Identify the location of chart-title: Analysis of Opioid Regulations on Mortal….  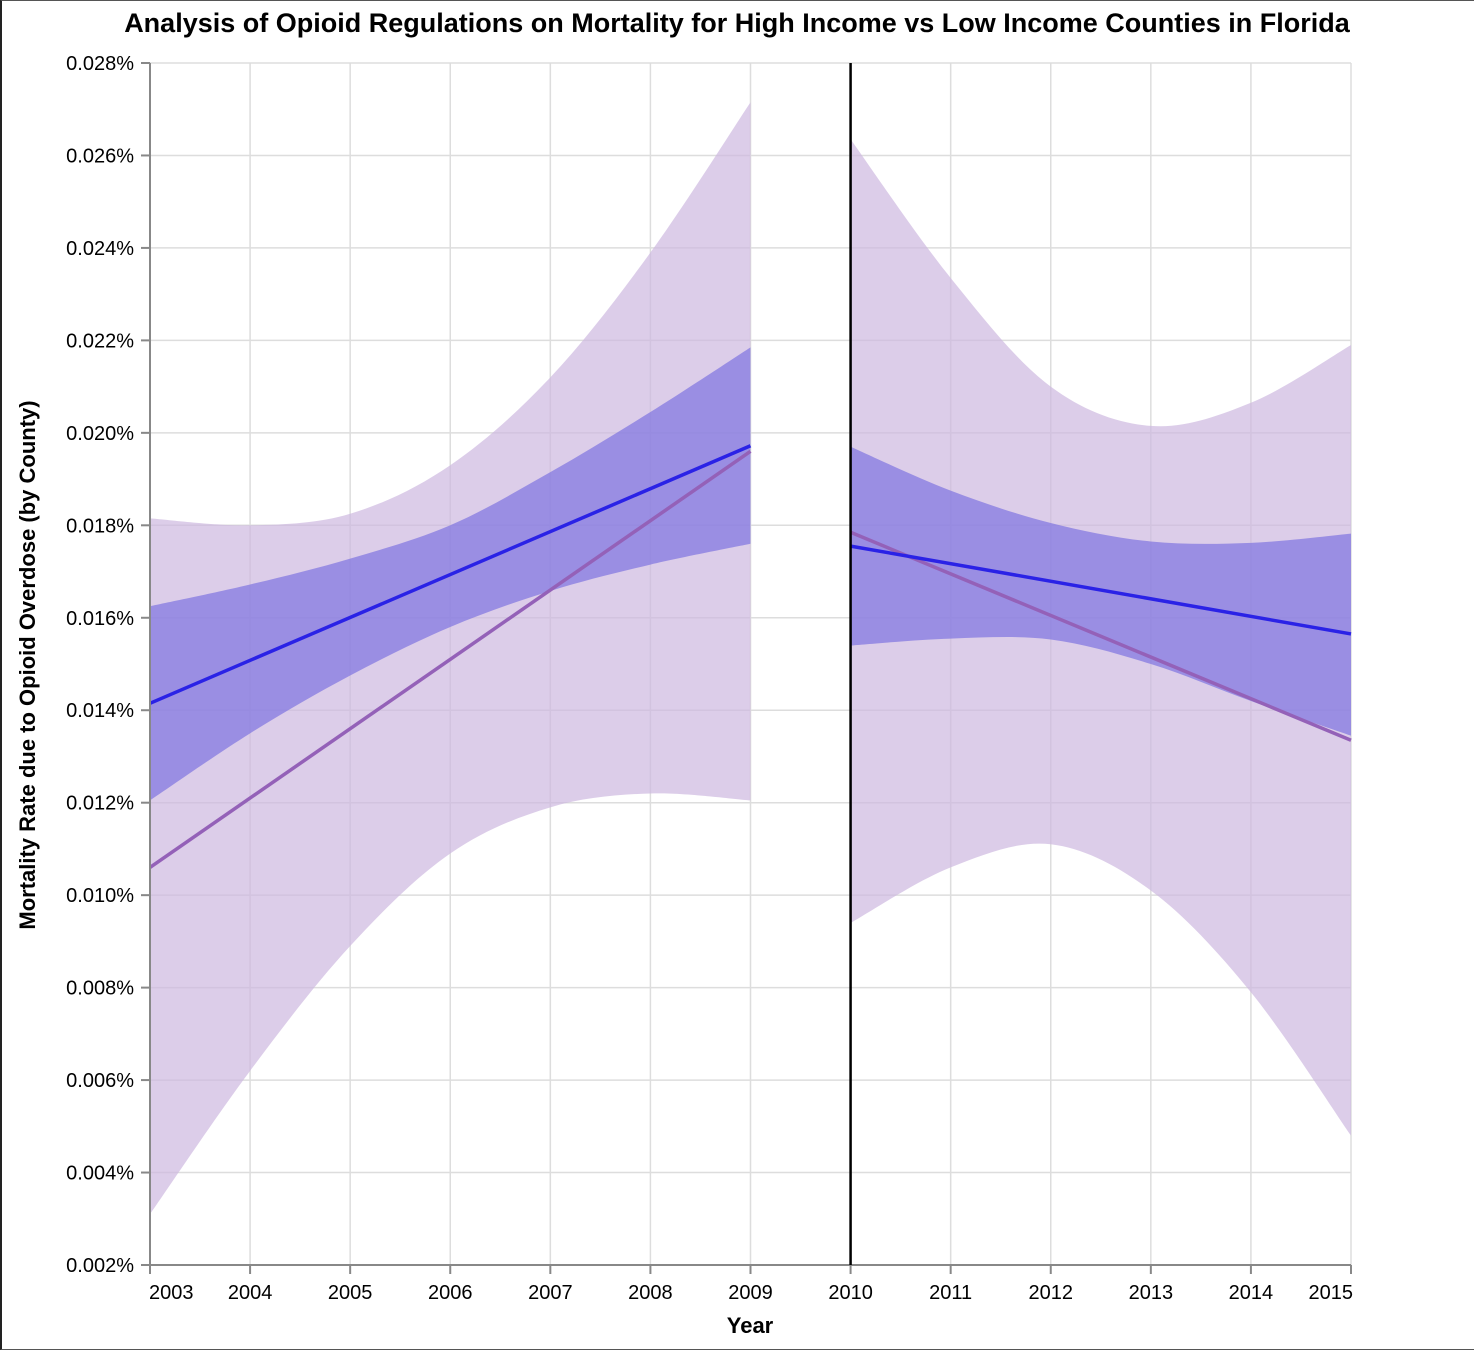
(737, 23).